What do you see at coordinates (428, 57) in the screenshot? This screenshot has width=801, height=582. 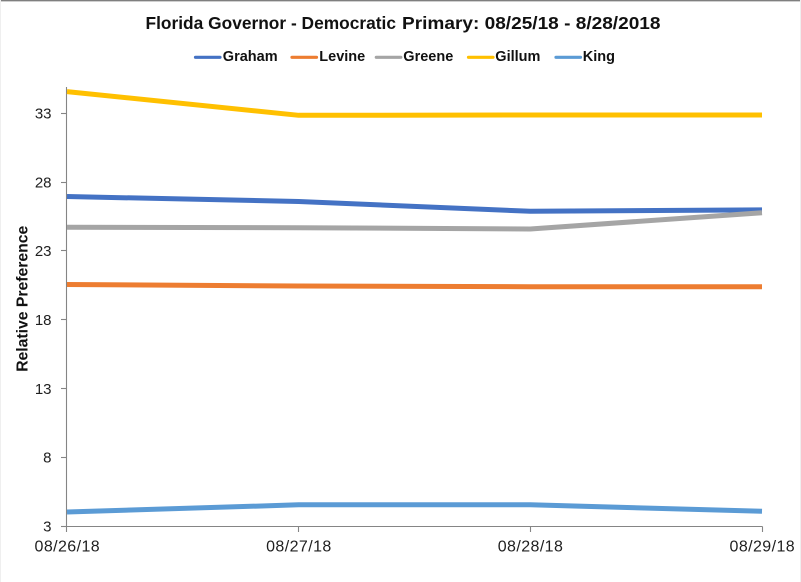 I see `svg-text: Greene` at bounding box center [428, 57].